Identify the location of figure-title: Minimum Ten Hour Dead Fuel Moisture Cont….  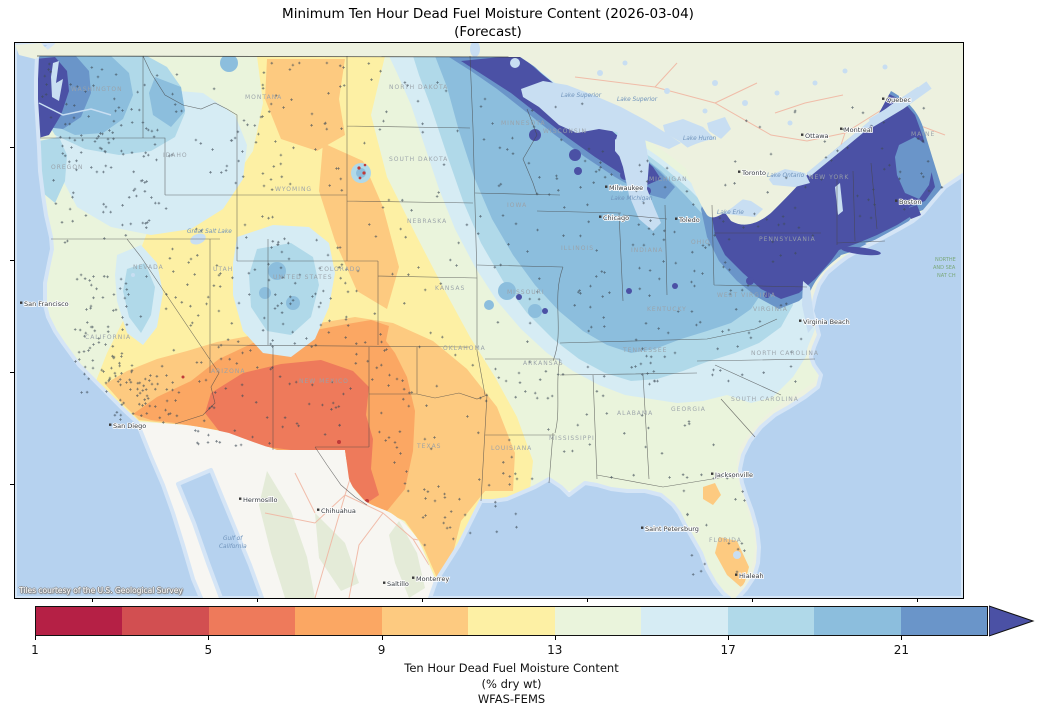
(488, 23).